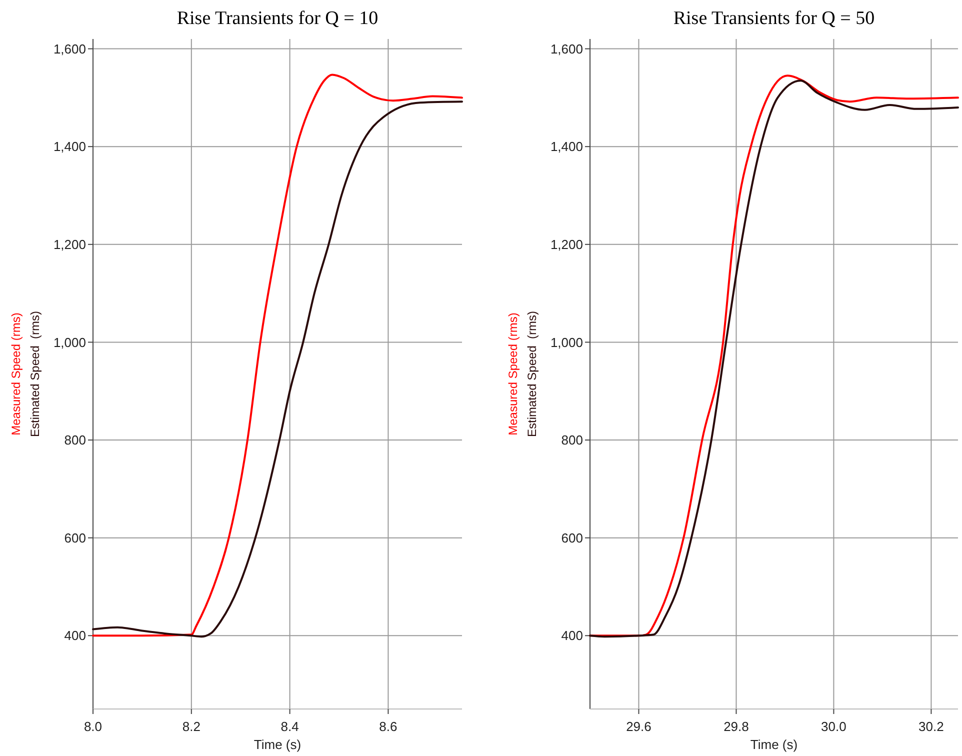 This screenshot has height=756, width=962. What do you see at coordinates (736, 726) in the screenshot?
I see `x-tick-label: 29.8` at bounding box center [736, 726].